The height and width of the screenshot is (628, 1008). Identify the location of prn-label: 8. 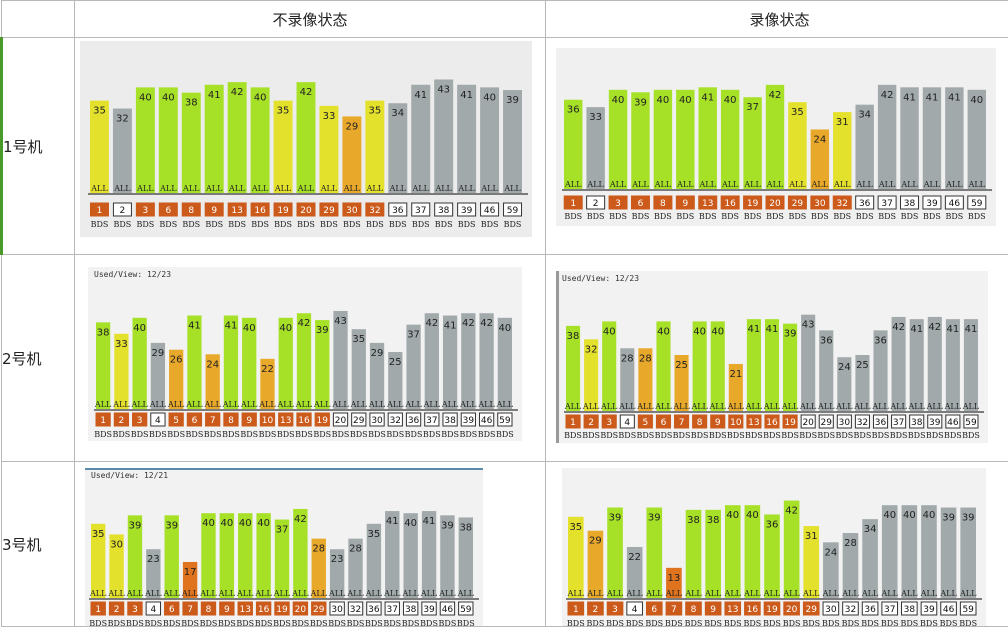
(694, 610).